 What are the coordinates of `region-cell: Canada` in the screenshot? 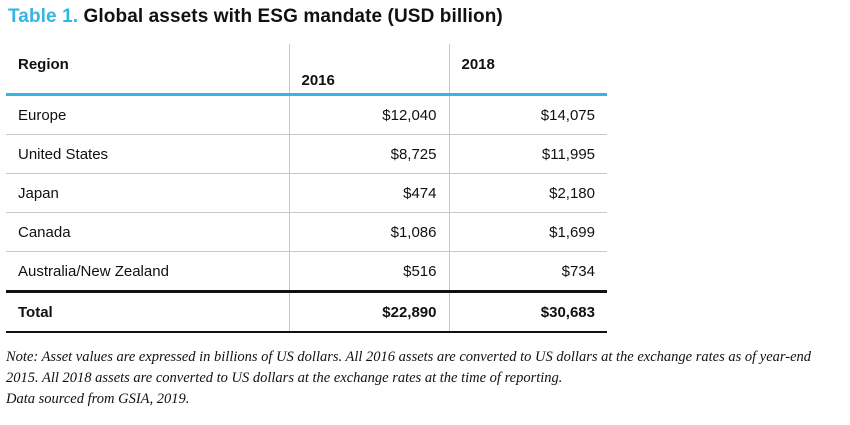 It's located at (147, 232).